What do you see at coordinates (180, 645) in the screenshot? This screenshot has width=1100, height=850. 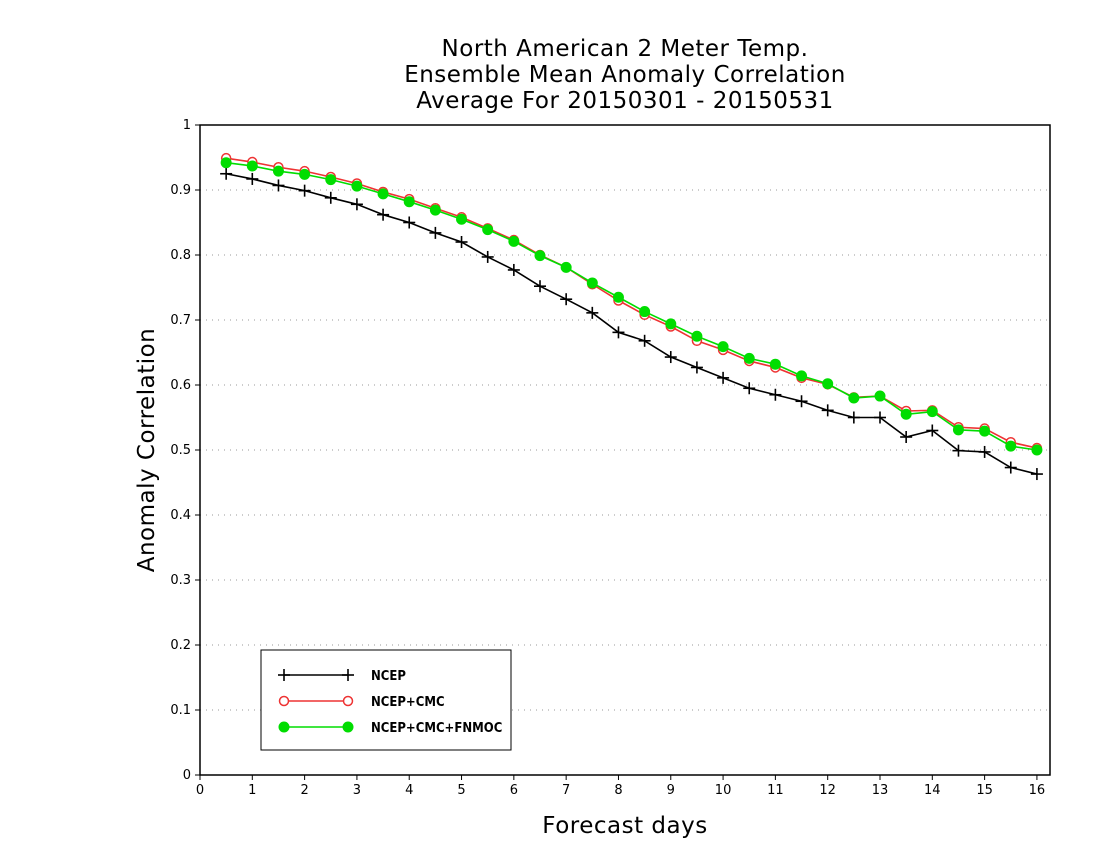 I see `y-tick-label: 0.2` at bounding box center [180, 645].